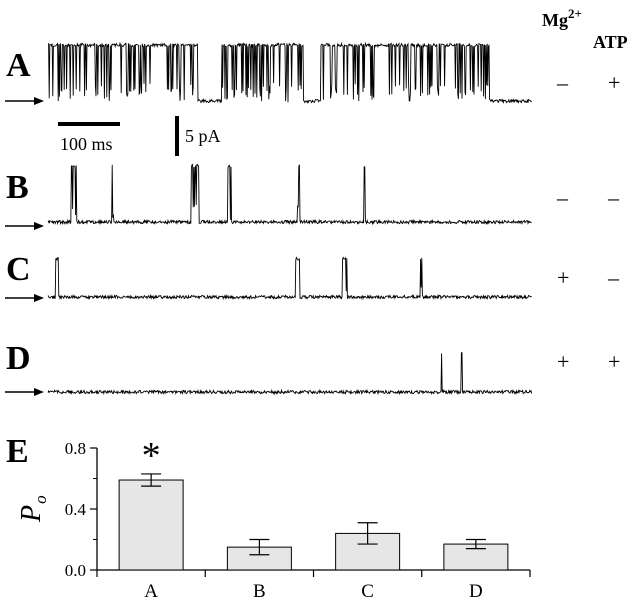 The width and height of the screenshot is (640, 600). What do you see at coordinates (151, 456) in the screenshot?
I see `significance-asterisk: *` at bounding box center [151, 456].